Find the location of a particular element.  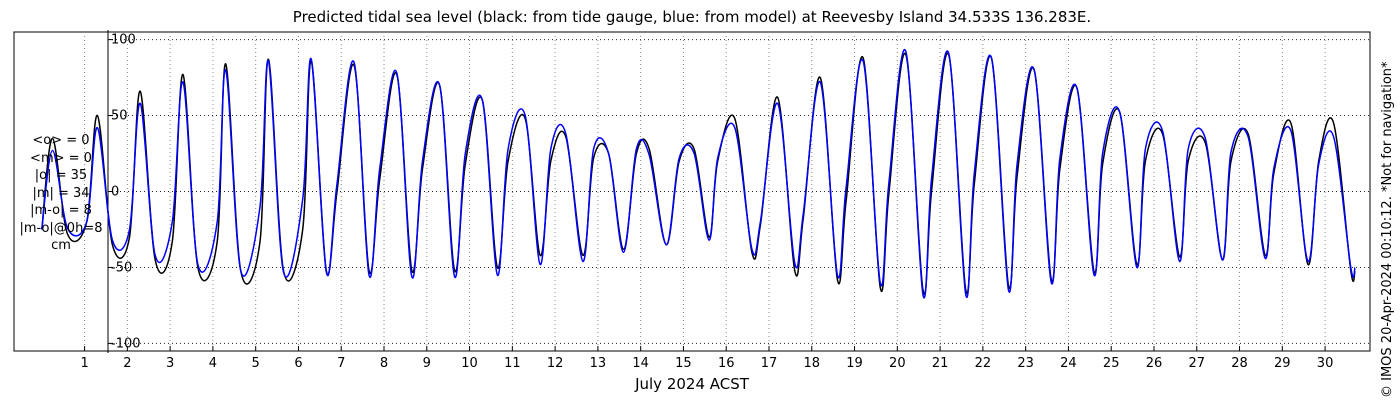

y-tick-label: 100 is located at coordinates (123, 40).